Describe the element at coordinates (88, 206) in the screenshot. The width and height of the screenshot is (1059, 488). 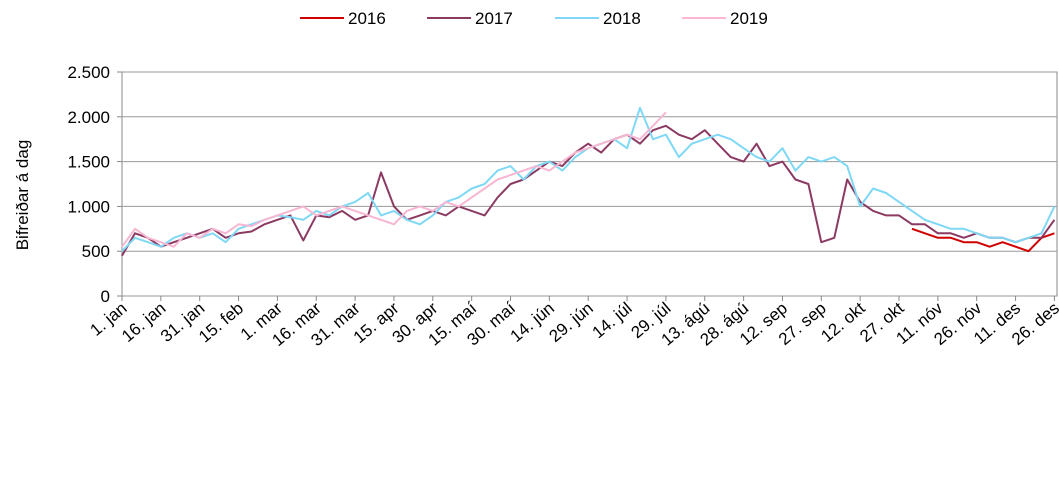
I see `y-tick-label: 1.000` at that location.